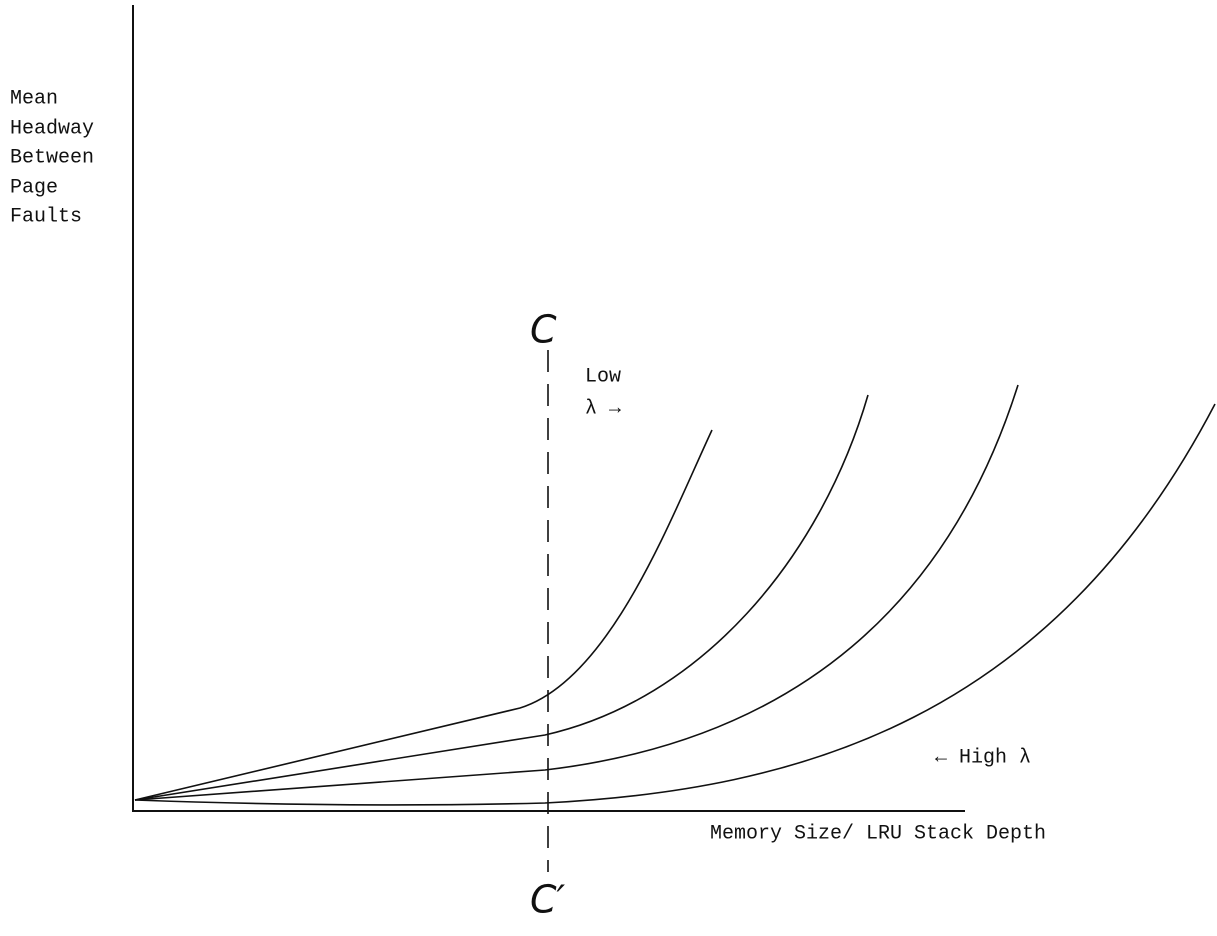  What do you see at coordinates (878, 833) in the screenshot?
I see `x-label: Memory Size/ LRU Stack Depth` at bounding box center [878, 833].